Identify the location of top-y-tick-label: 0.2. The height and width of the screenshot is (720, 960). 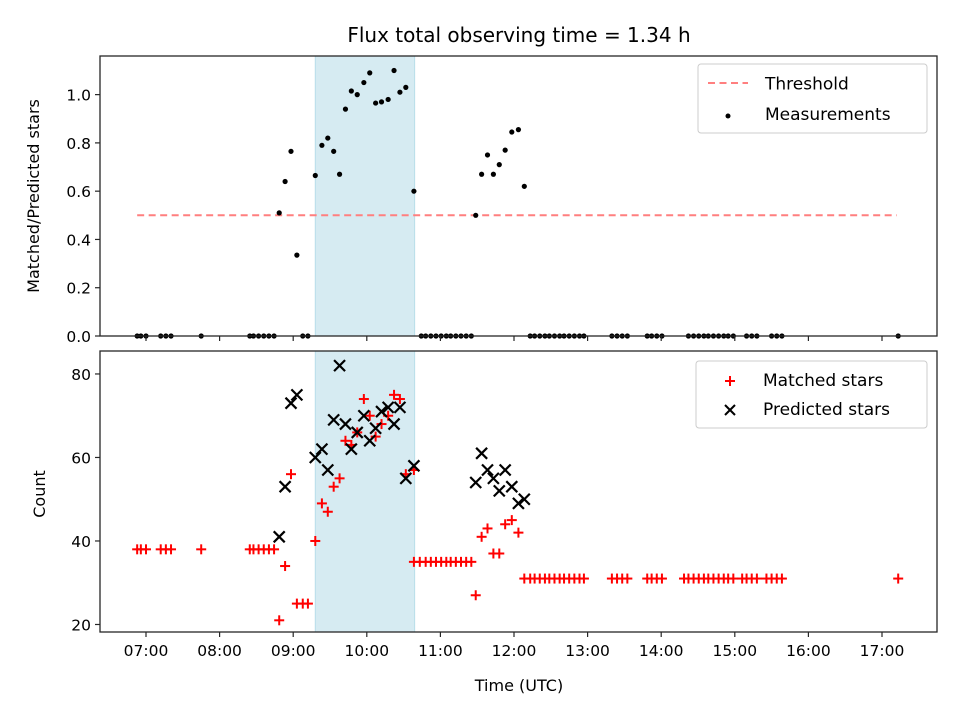
(78, 289).